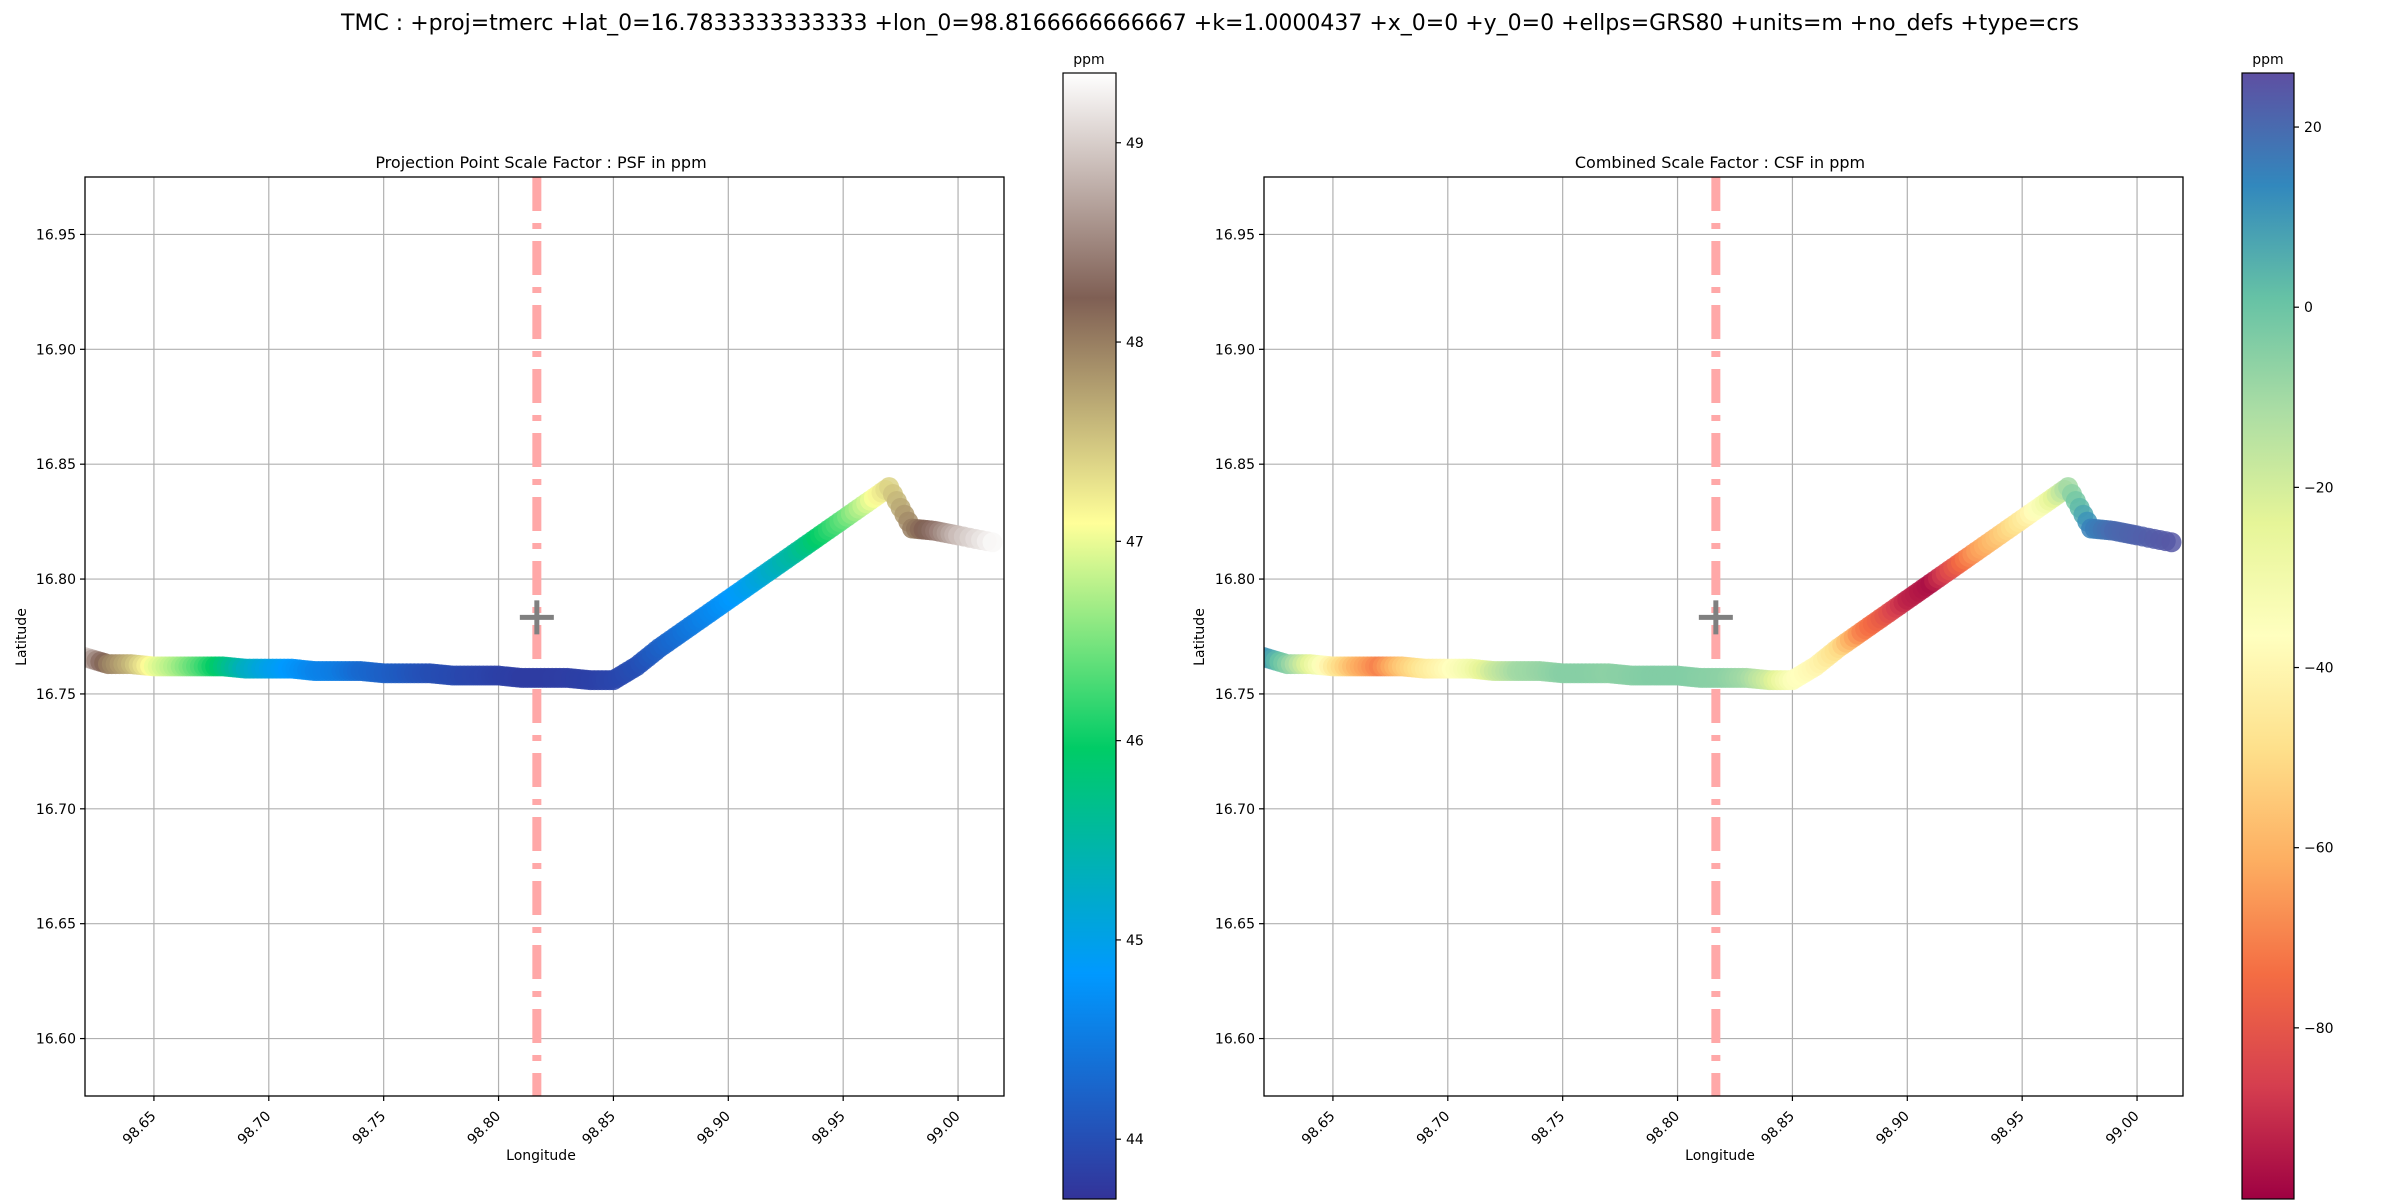  Describe the element at coordinates (140, 1128) in the screenshot. I see `psf-x-tick-label: 98.65` at that location.